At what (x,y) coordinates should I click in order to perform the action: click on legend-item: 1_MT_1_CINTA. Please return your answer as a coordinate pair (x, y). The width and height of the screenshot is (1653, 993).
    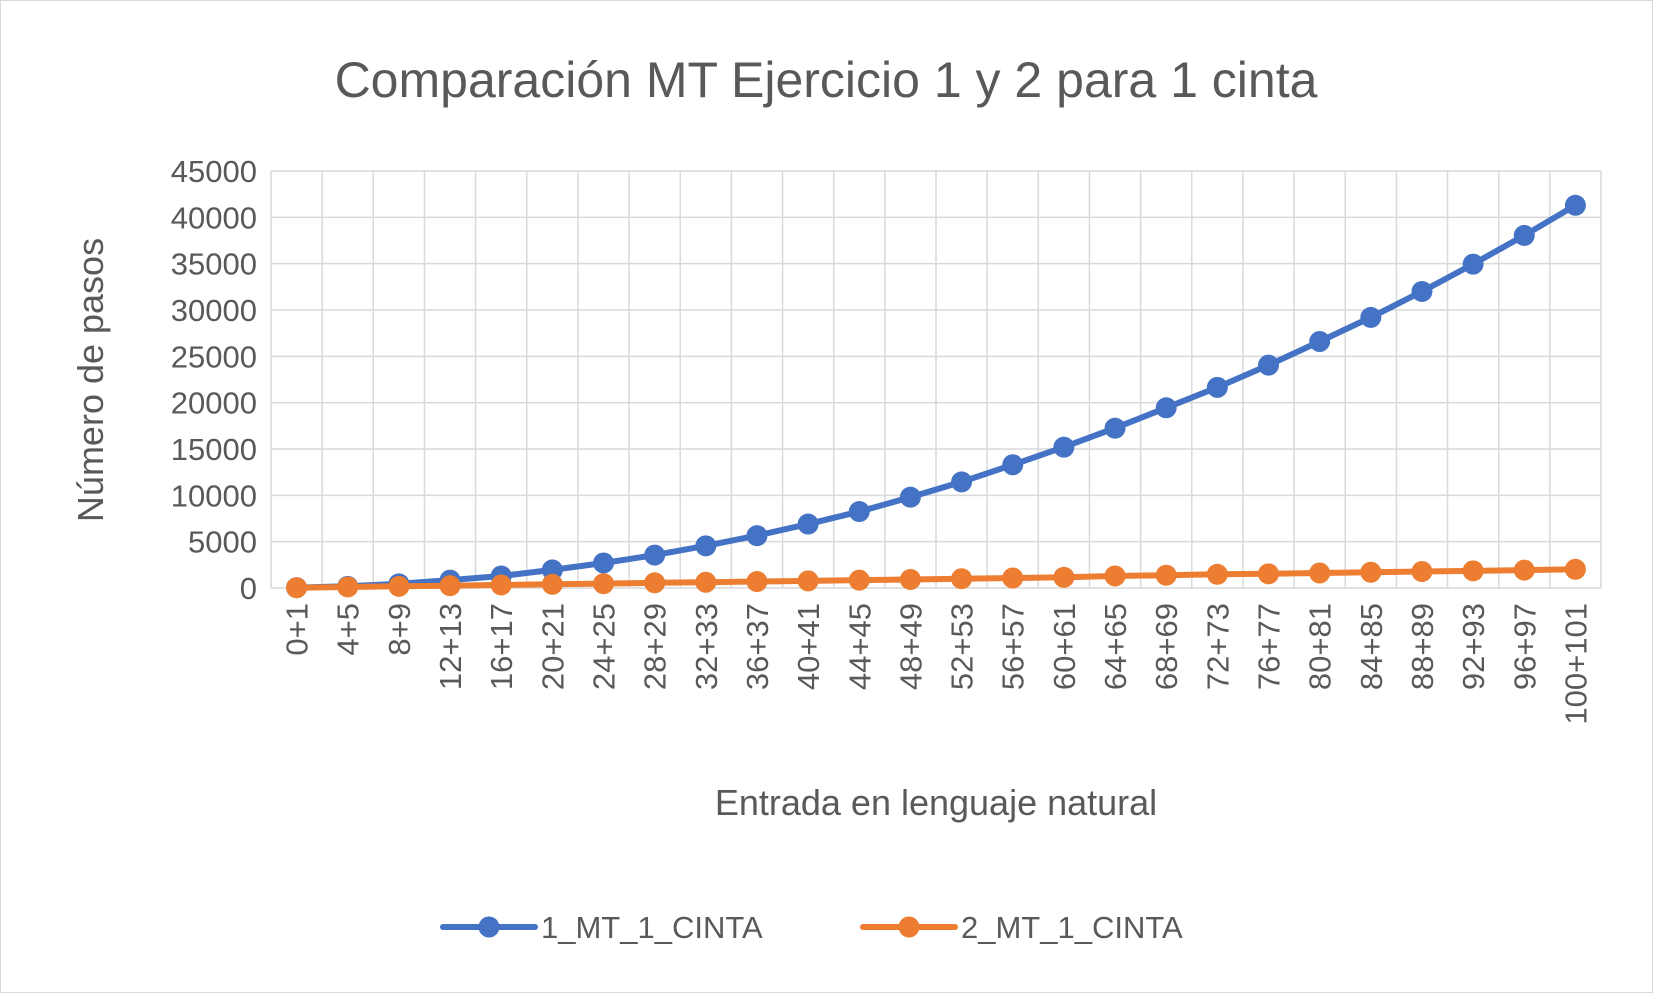
    Looking at the image, I should click on (601, 927).